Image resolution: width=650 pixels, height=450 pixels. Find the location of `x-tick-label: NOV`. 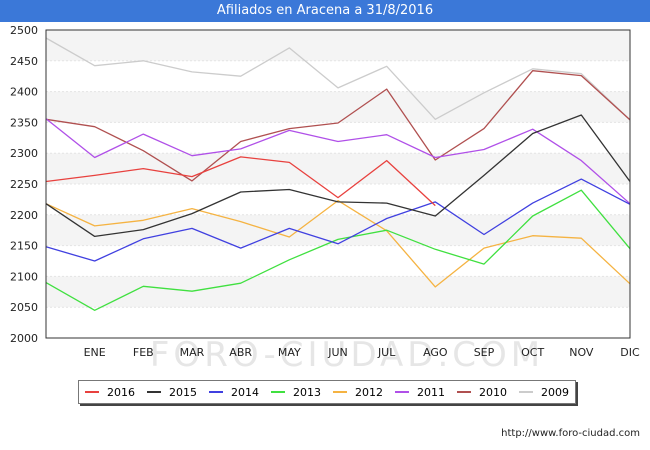

x-tick-label: NOV is located at coordinates (581, 352).